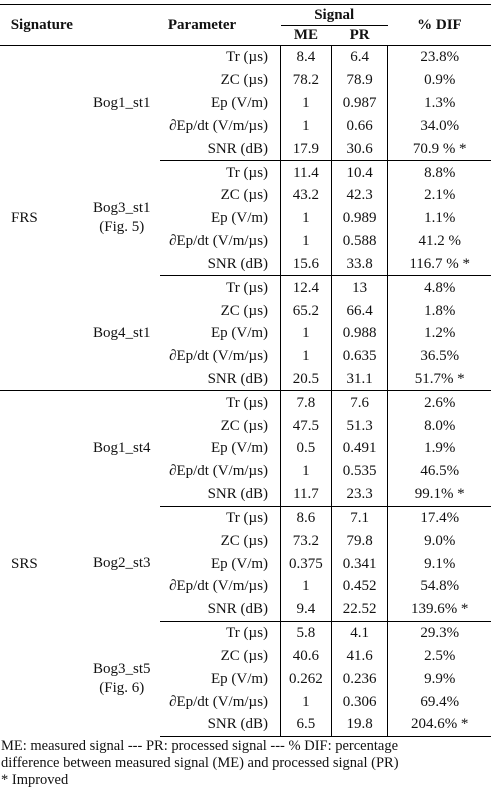  What do you see at coordinates (245, 658) in the screenshot?
I see `table-row: Bog3_st5 (Fig. 6) Tr (µs) 5.8 4.1 29.3%` at bounding box center [245, 658].